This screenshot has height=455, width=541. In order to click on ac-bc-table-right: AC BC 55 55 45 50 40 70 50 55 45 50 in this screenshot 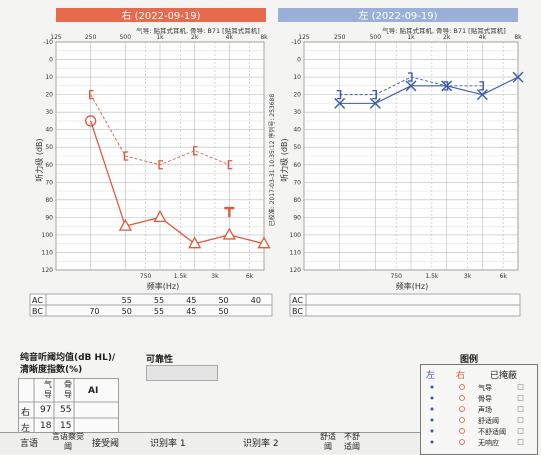, I will do `click(151, 305)`.